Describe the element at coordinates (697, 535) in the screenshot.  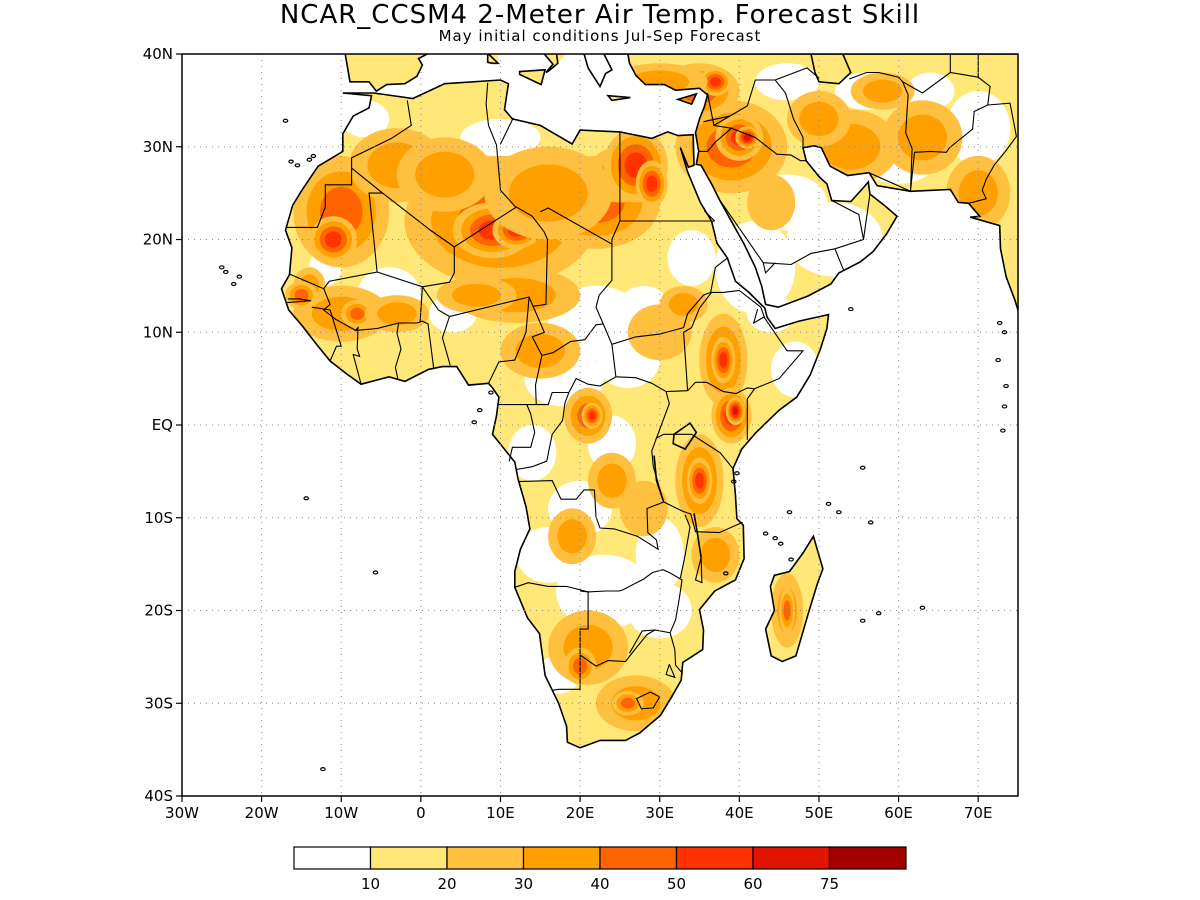
I see `lake-malawi` at that location.